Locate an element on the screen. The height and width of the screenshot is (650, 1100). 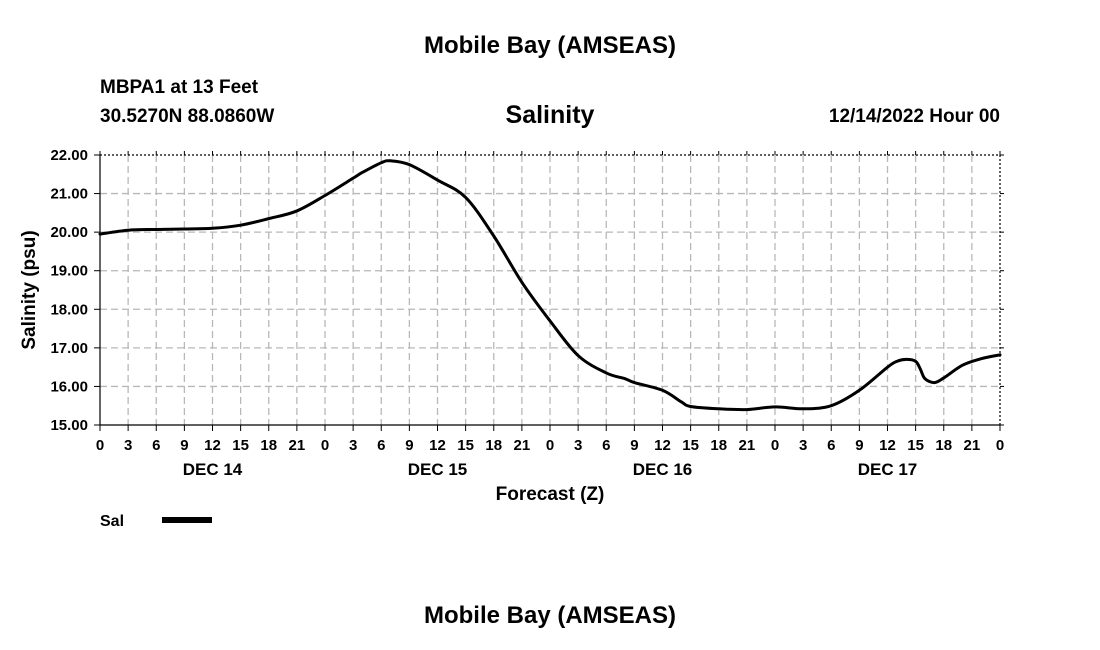
y-tick-label: 21.00 is located at coordinates (69, 194).